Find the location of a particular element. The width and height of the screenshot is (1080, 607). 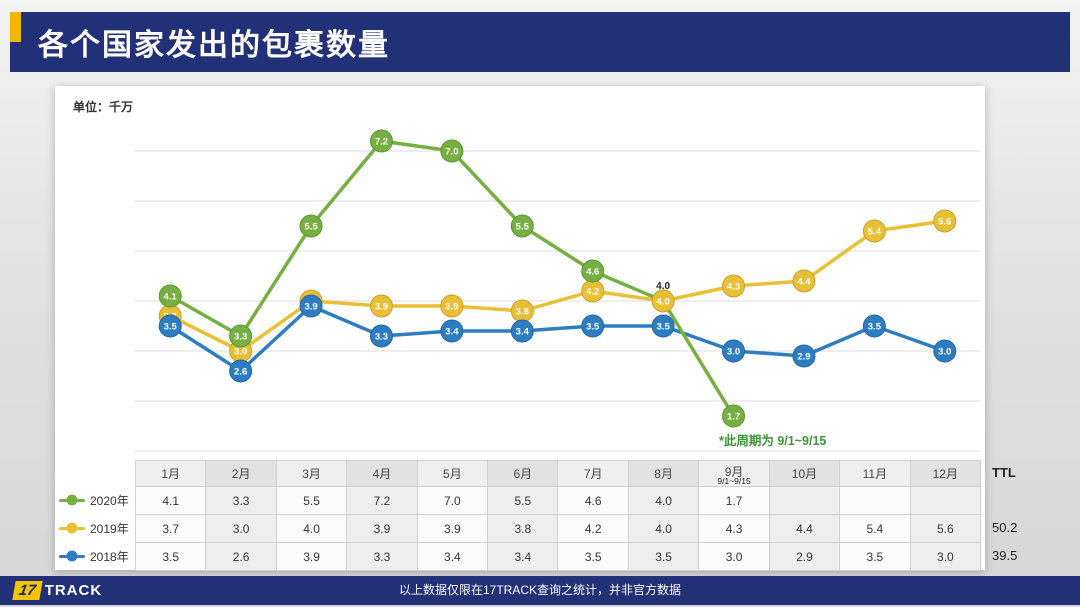

cell-2020年-8月: 4.0 is located at coordinates (664, 501).